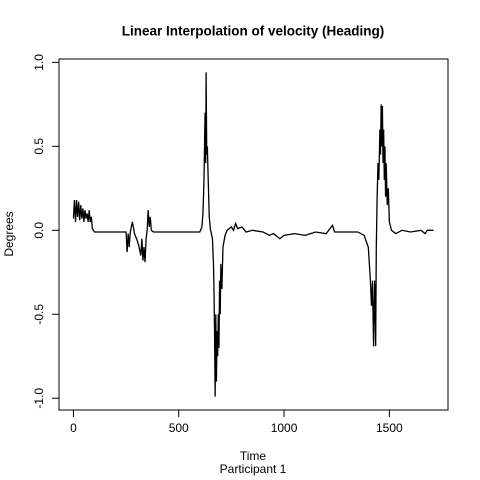 Image resolution: width=480 pixels, height=480 pixels. I want to click on y-tick-label: 0.5, so click(39, 146).